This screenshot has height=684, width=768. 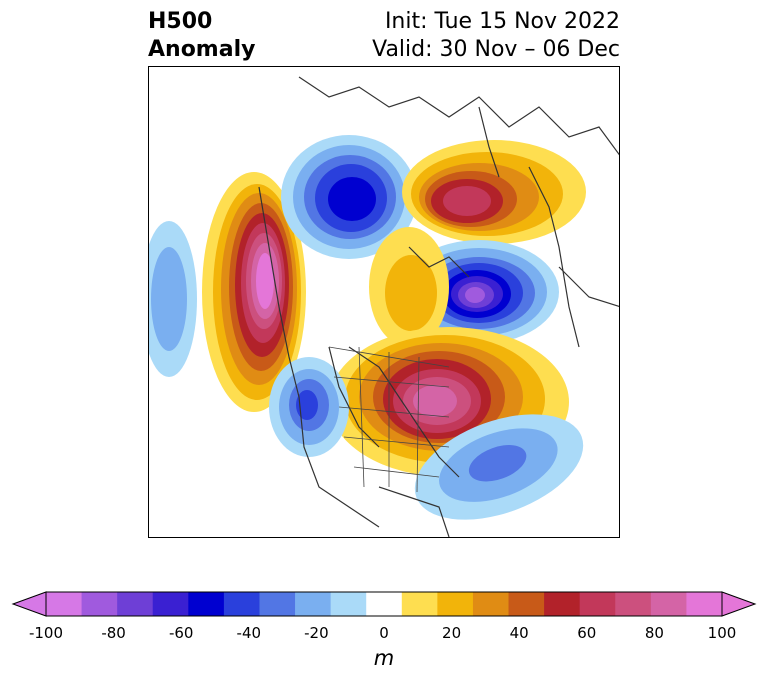 What do you see at coordinates (499, 467) in the screenshot?
I see `anomaly-trough-atlantic` at bounding box center [499, 467].